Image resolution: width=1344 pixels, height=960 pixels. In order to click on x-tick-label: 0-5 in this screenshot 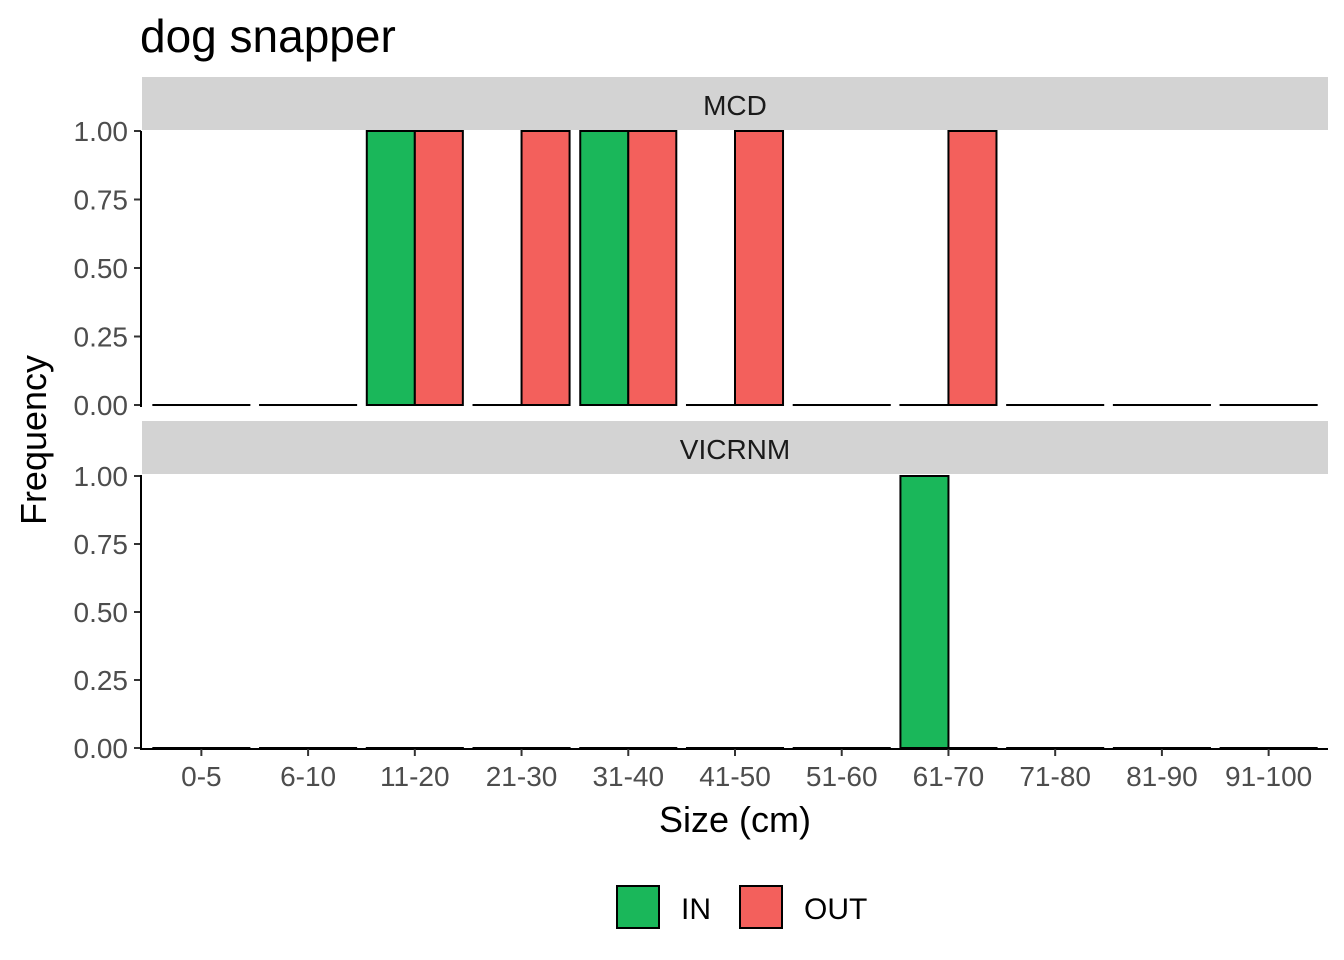, I will do `click(201, 776)`.